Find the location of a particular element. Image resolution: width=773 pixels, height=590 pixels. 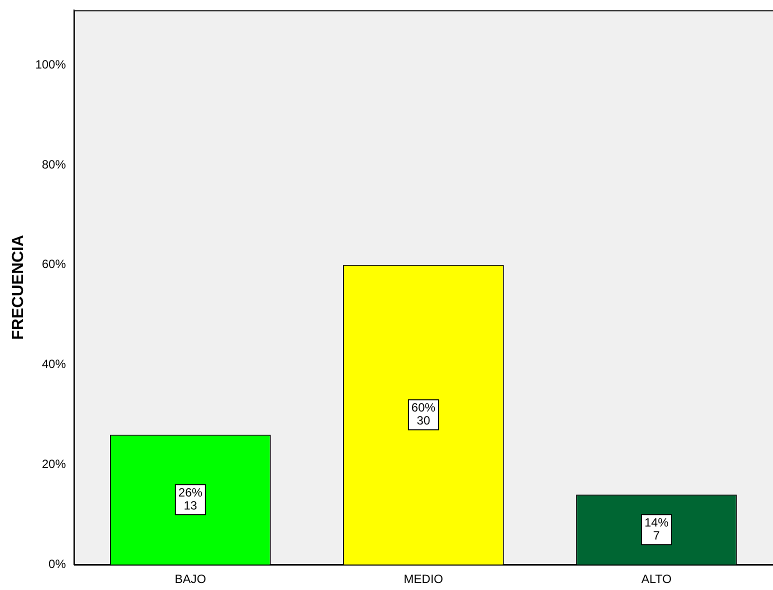

y-tick-label: 20% is located at coordinates (54, 464).